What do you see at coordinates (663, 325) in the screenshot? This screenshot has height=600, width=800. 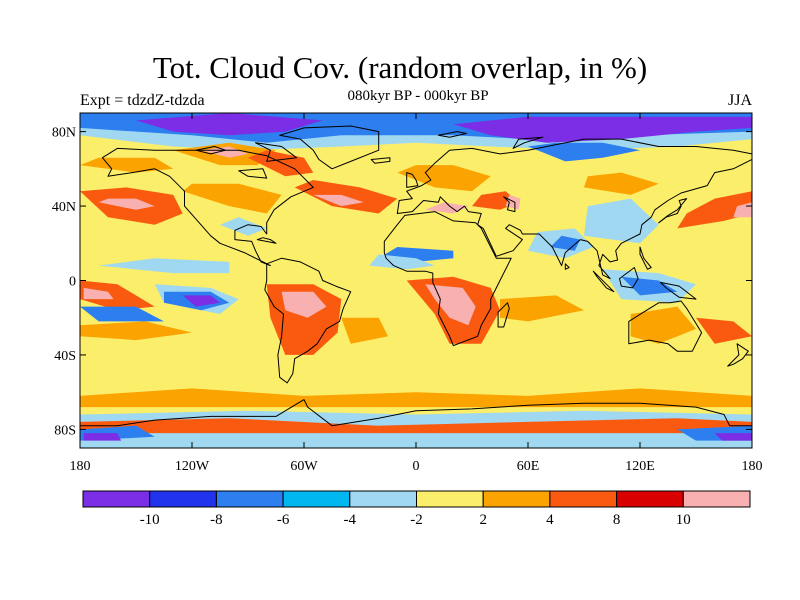 I see `australia-orange` at bounding box center [663, 325].